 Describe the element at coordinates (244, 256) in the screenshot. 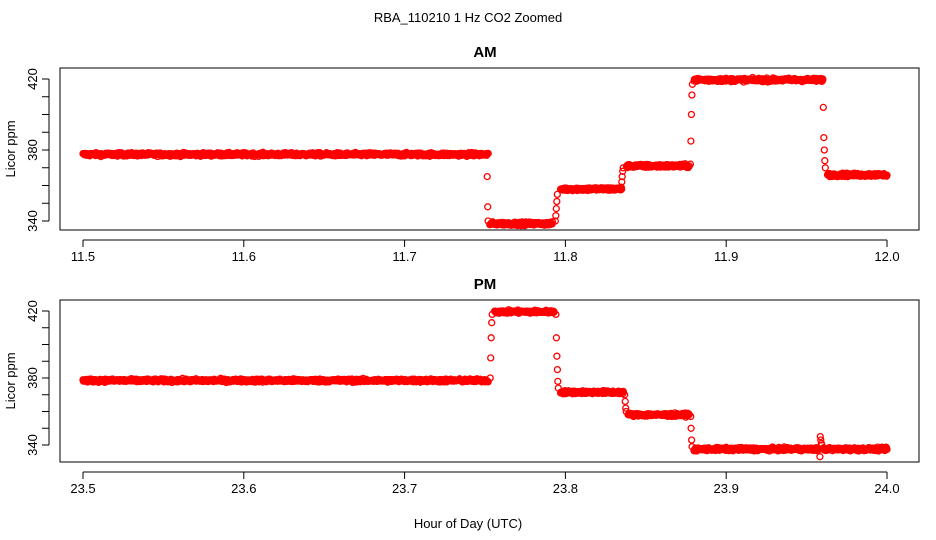

I see `am-x-tick-label: 11.6` at that location.